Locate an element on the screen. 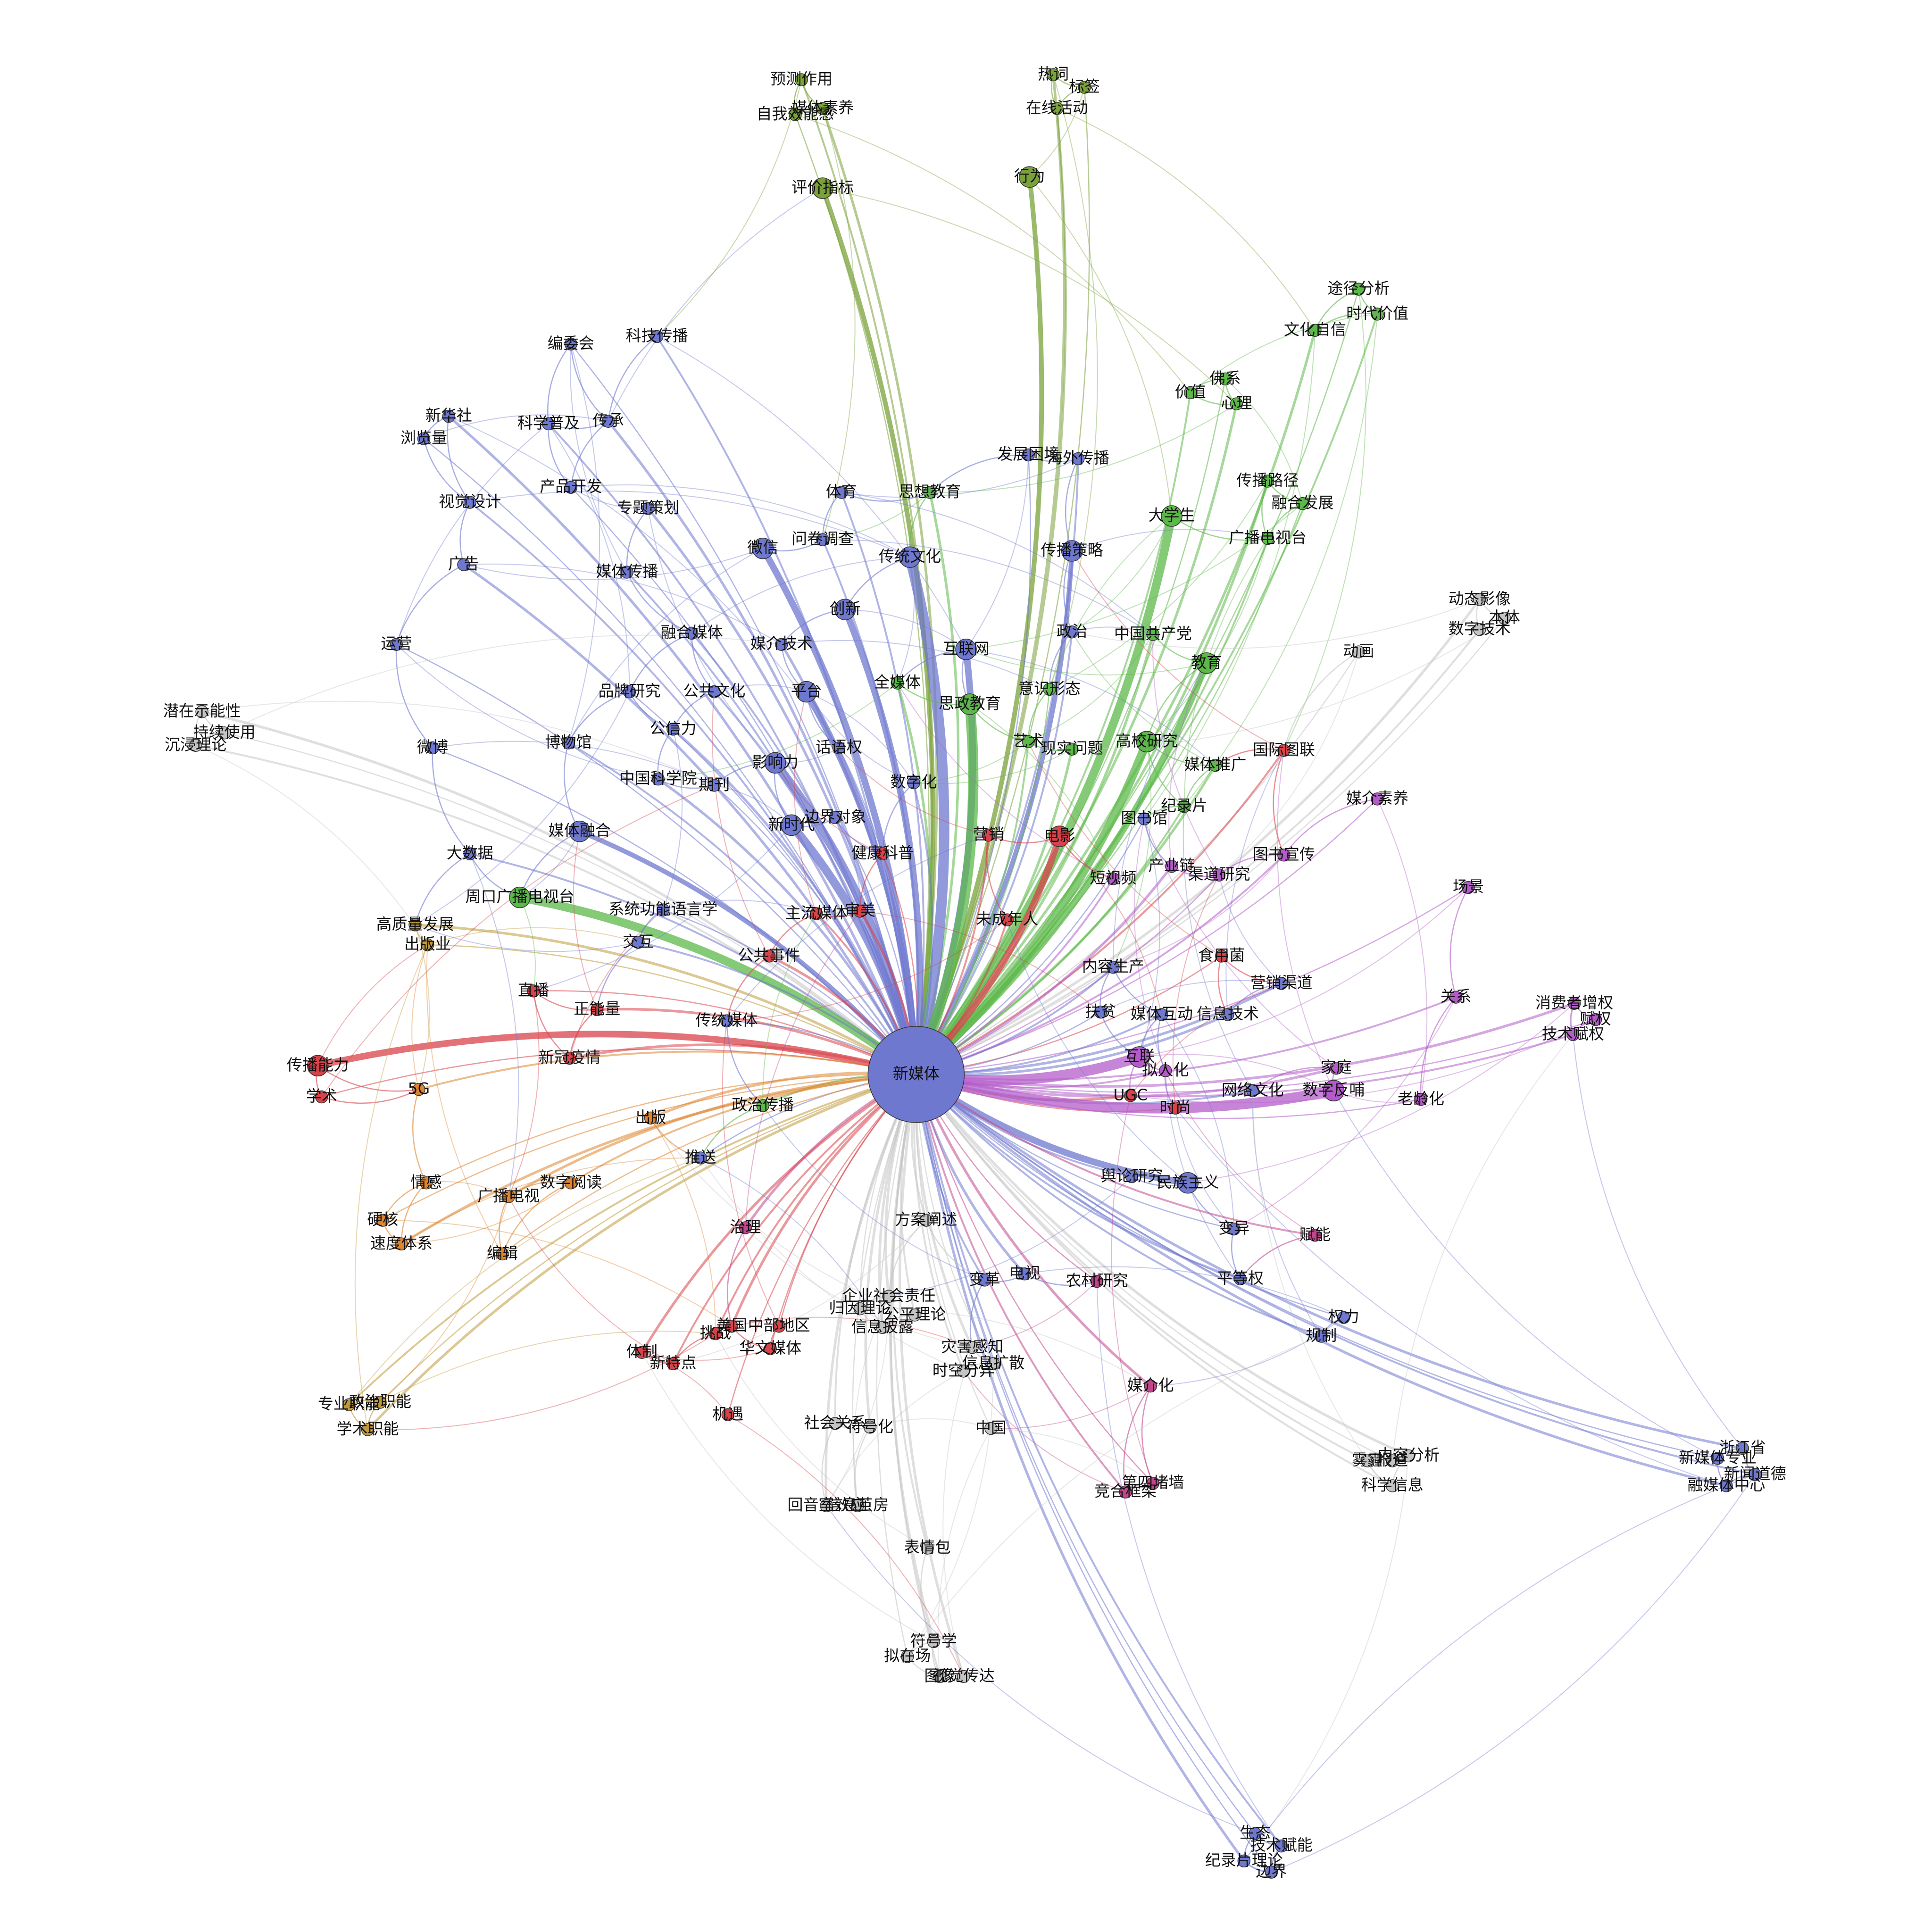  node-label: 拟人化 is located at coordinates (1165, 1069).